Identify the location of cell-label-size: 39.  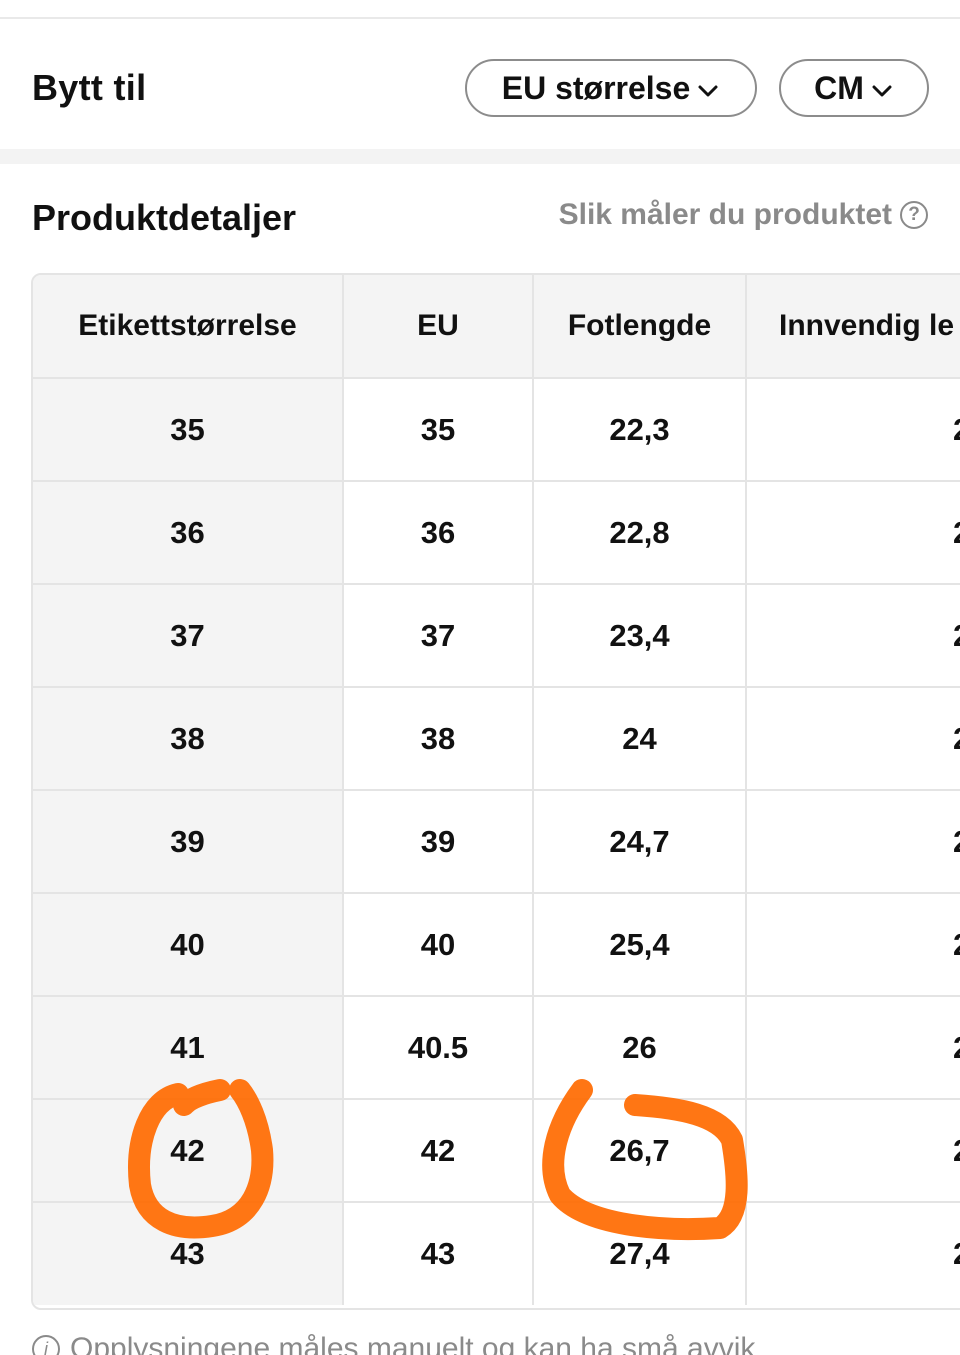
(188, 842).